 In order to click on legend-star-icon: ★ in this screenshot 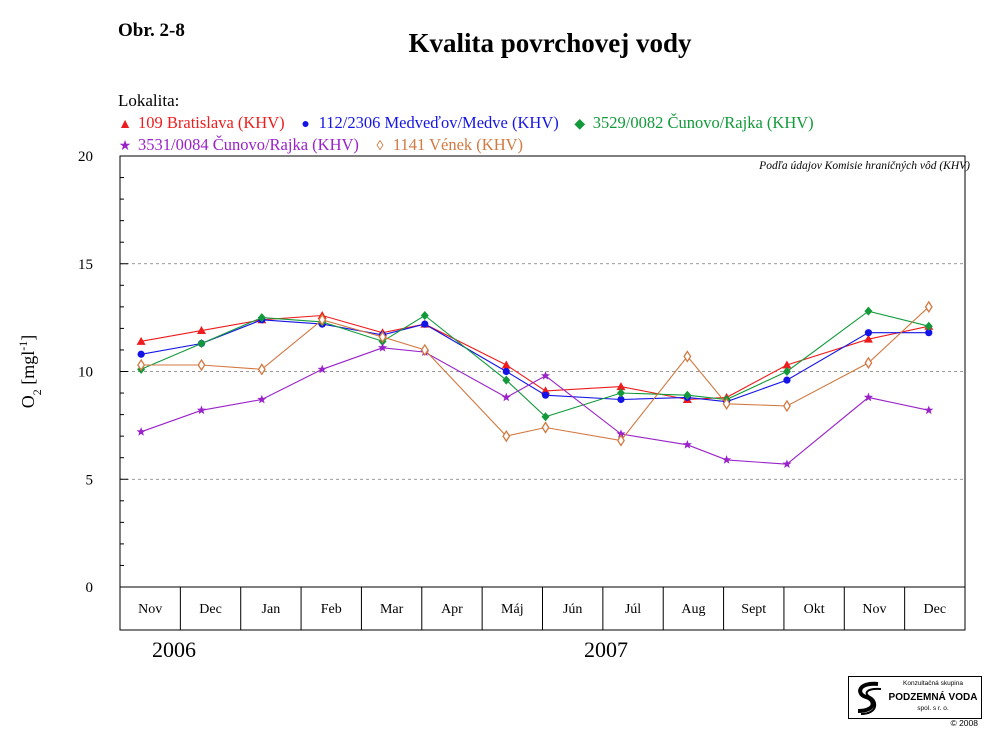, I will do `click(125, 146)`.